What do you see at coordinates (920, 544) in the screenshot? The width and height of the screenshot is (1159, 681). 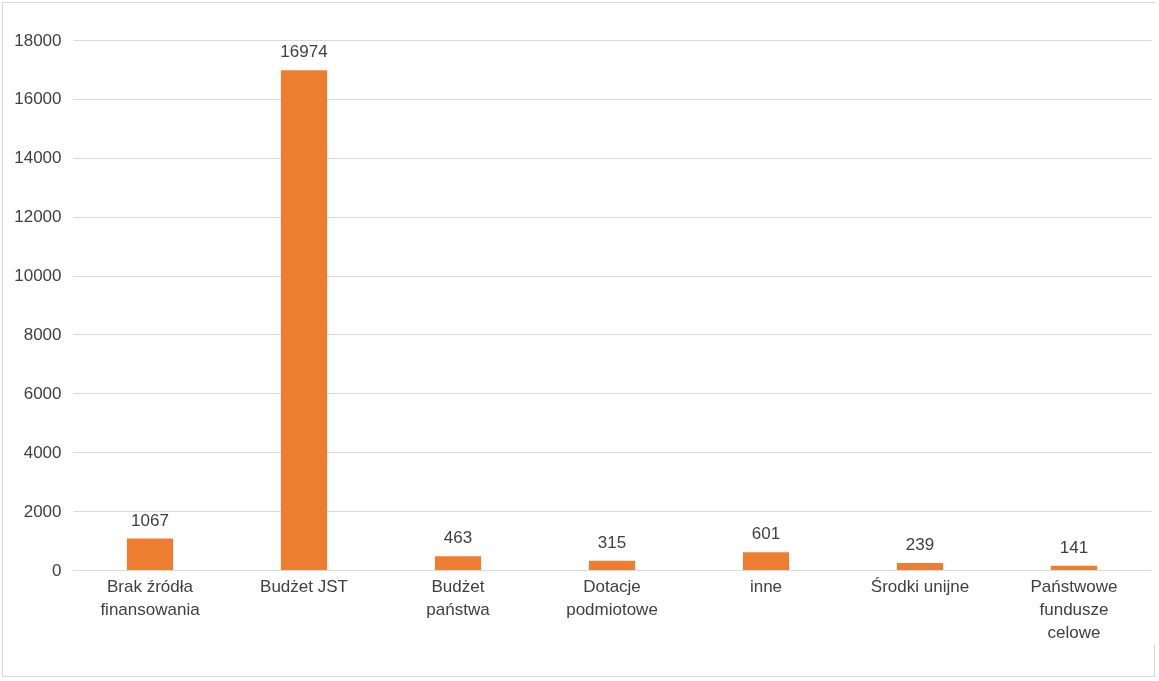 I see `data-label: 239` at bounding box center [920, 544].